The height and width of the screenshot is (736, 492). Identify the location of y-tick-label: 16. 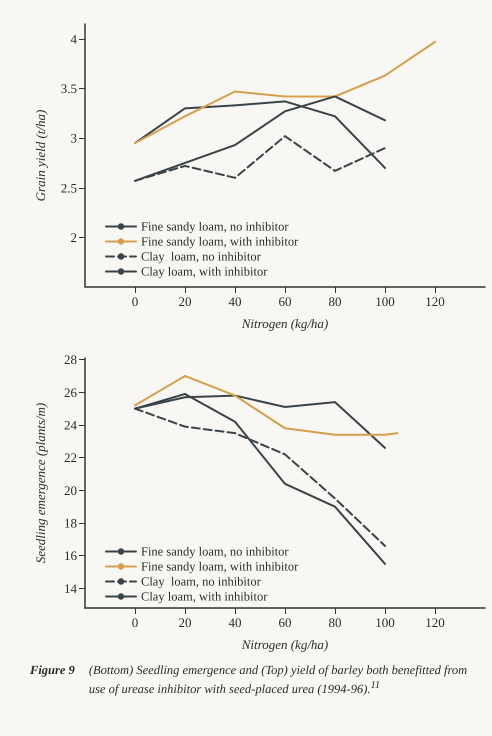
(71, 556).